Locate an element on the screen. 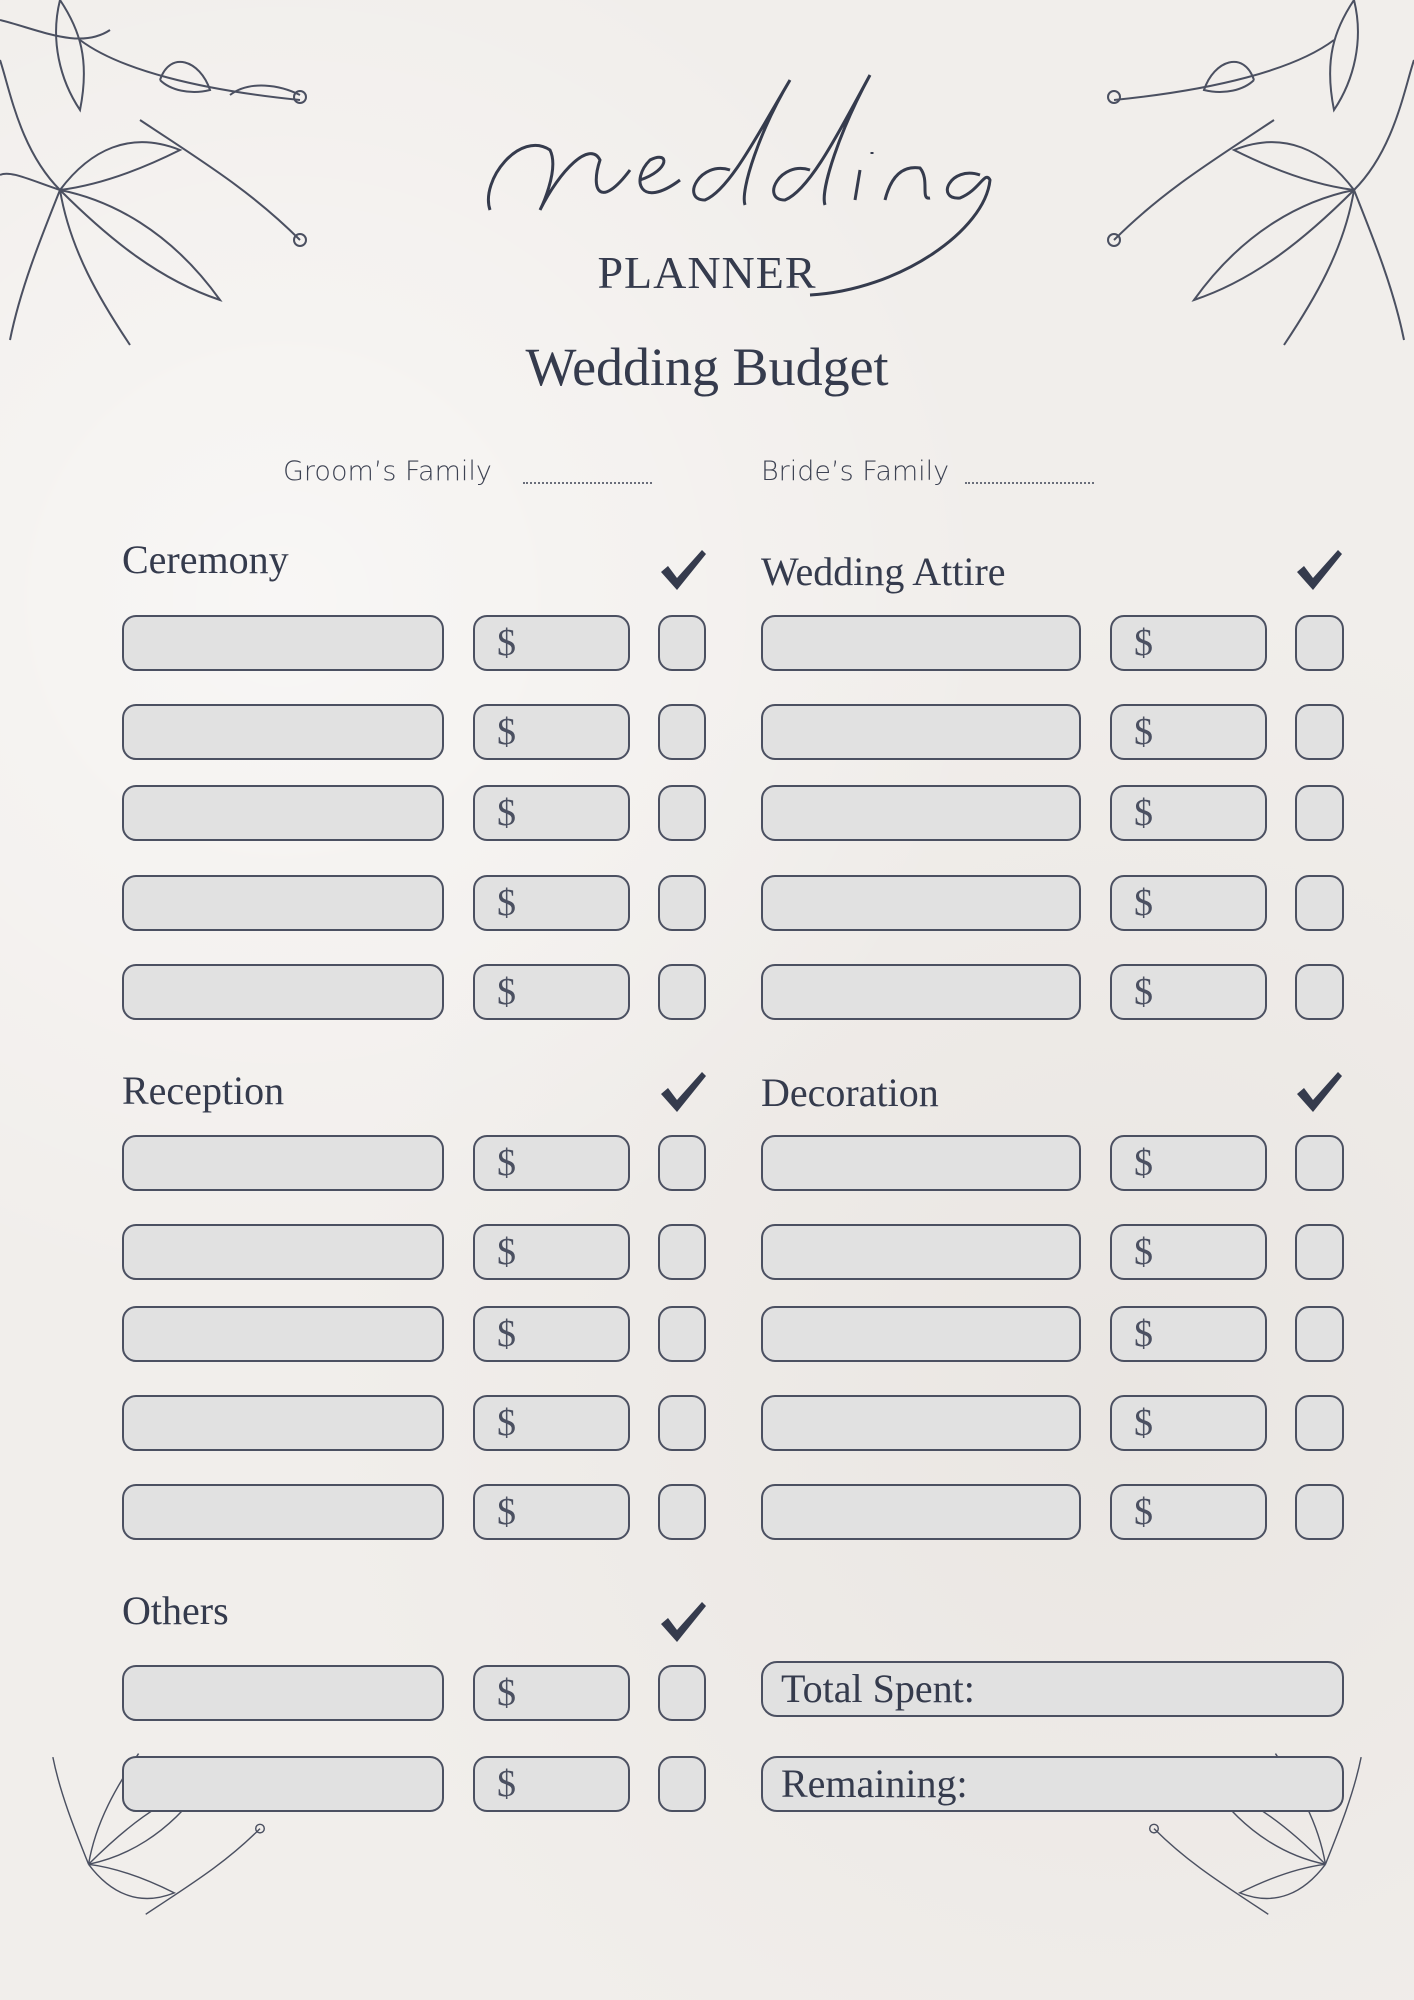 Image resolution: width=1414 pixels, height=2000 pixels. brides-family-amount-line is located at coordinates (1029, 483).